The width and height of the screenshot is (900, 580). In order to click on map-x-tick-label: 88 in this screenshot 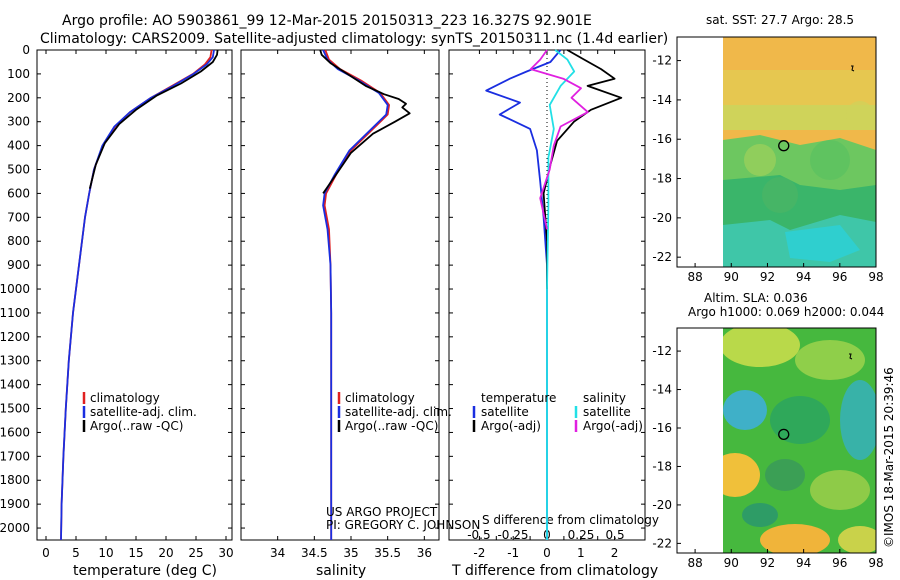, I will do `click(694, 563)`.